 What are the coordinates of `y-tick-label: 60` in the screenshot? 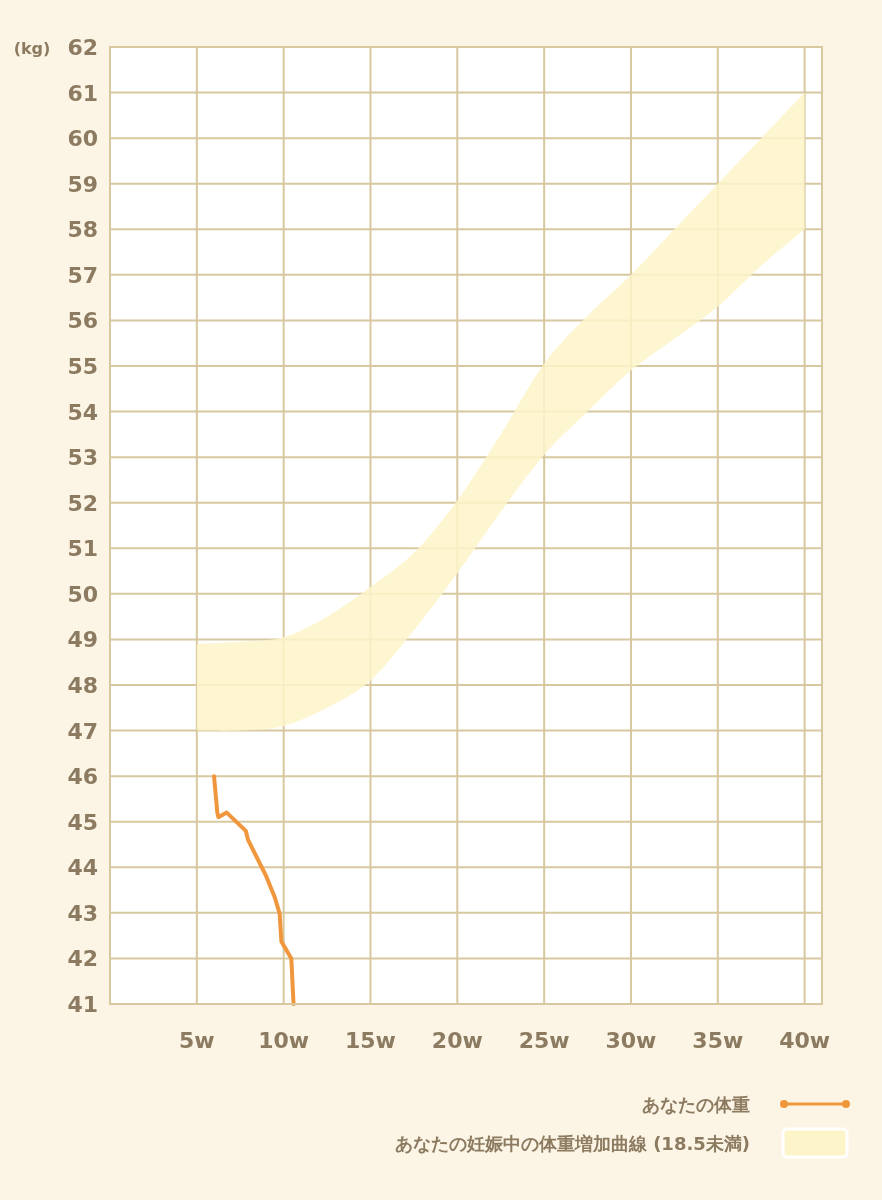 It's located at (82, 139).